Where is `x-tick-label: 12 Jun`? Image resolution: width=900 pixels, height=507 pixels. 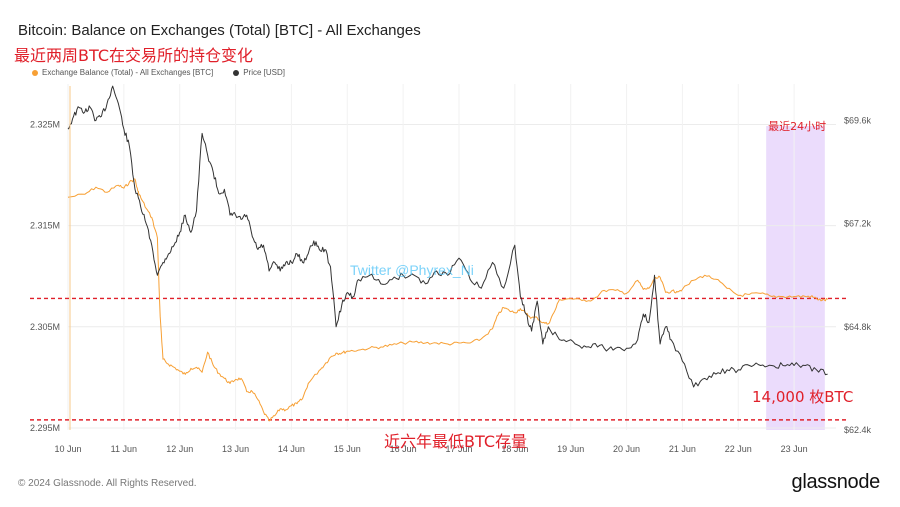
x-tick-label: 12 Jun is located at coordinates (179, 449).